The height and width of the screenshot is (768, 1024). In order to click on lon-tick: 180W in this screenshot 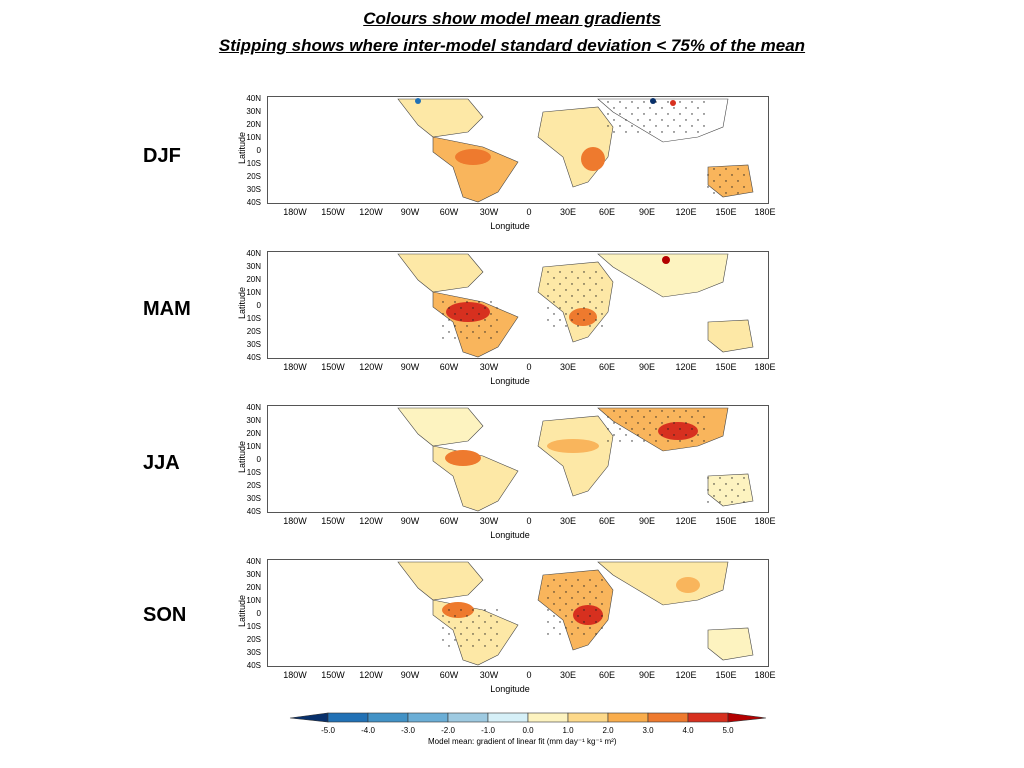, I will do `click(295, 521)`.